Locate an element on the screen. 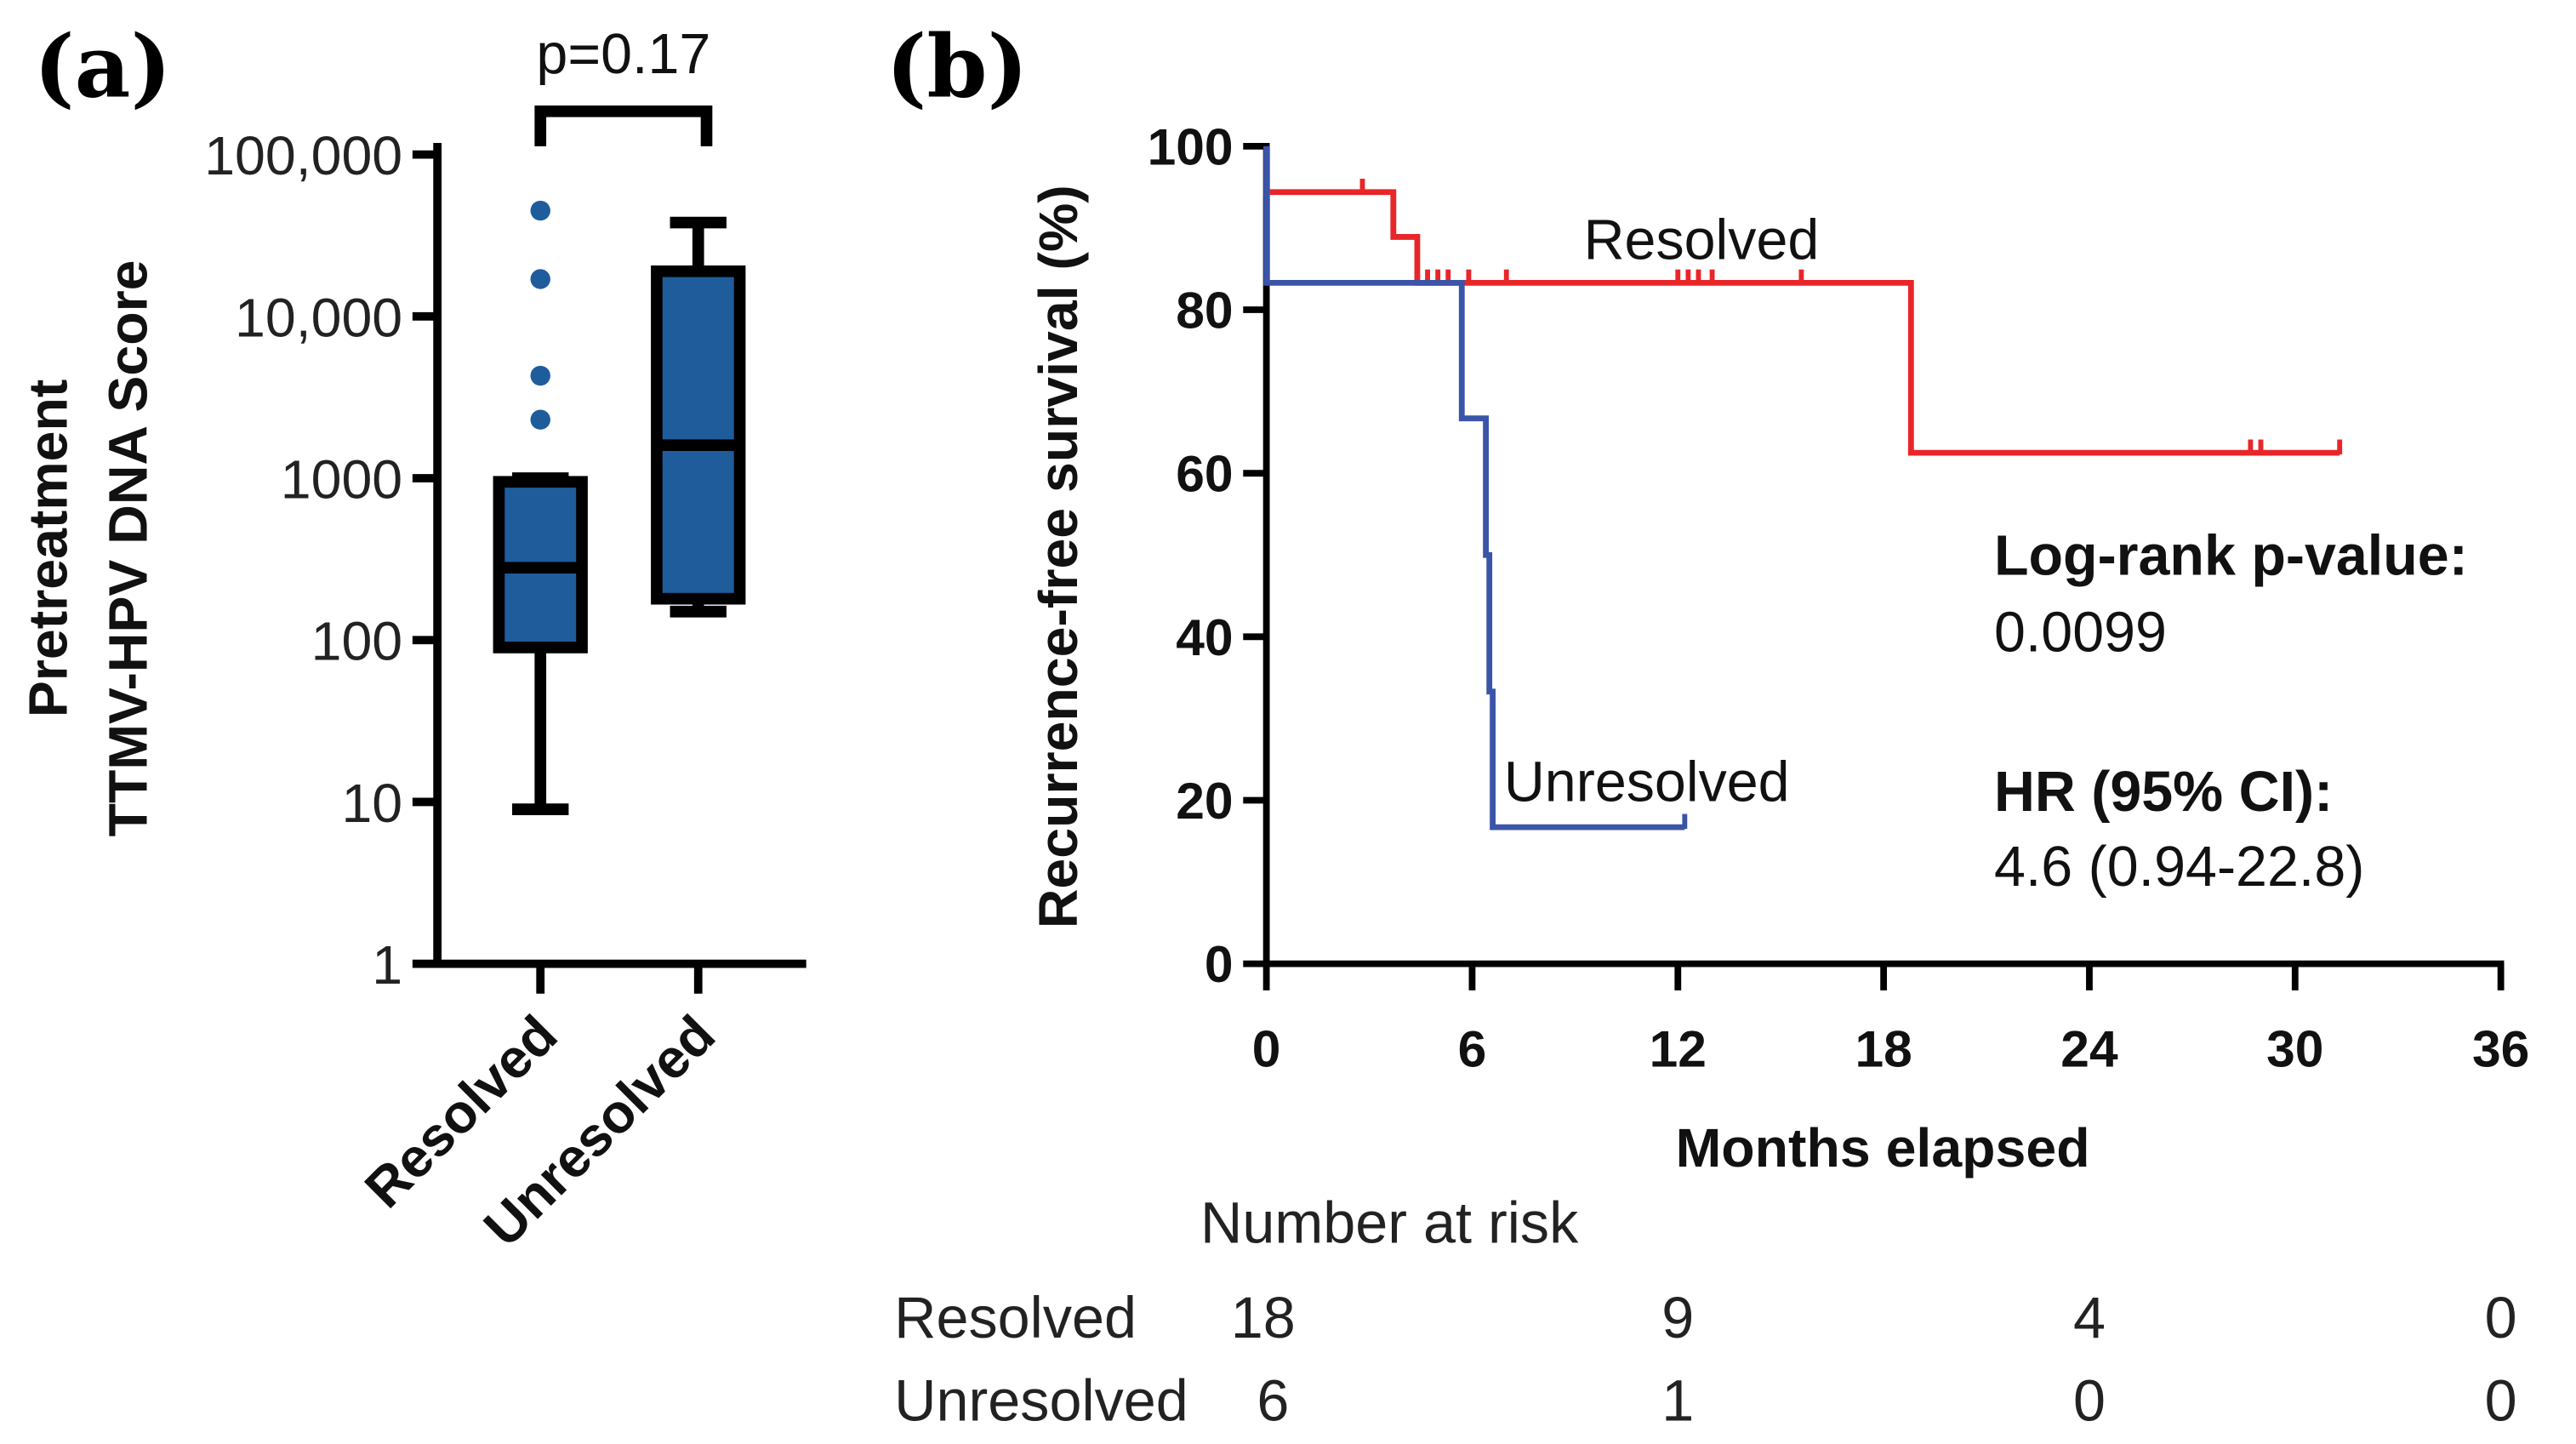  x-tick-label: 6 is located at coordinates (1473, 1049).